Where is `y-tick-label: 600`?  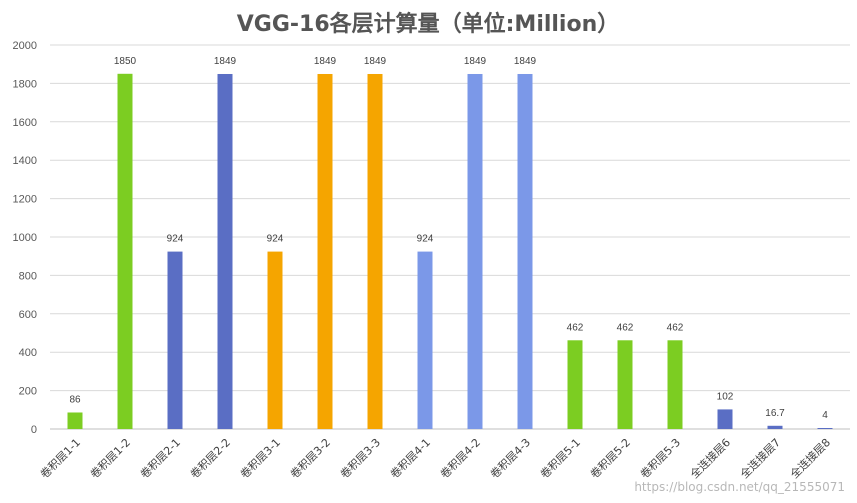
y-tick-label: 600 is located at coordinates (28, 315).